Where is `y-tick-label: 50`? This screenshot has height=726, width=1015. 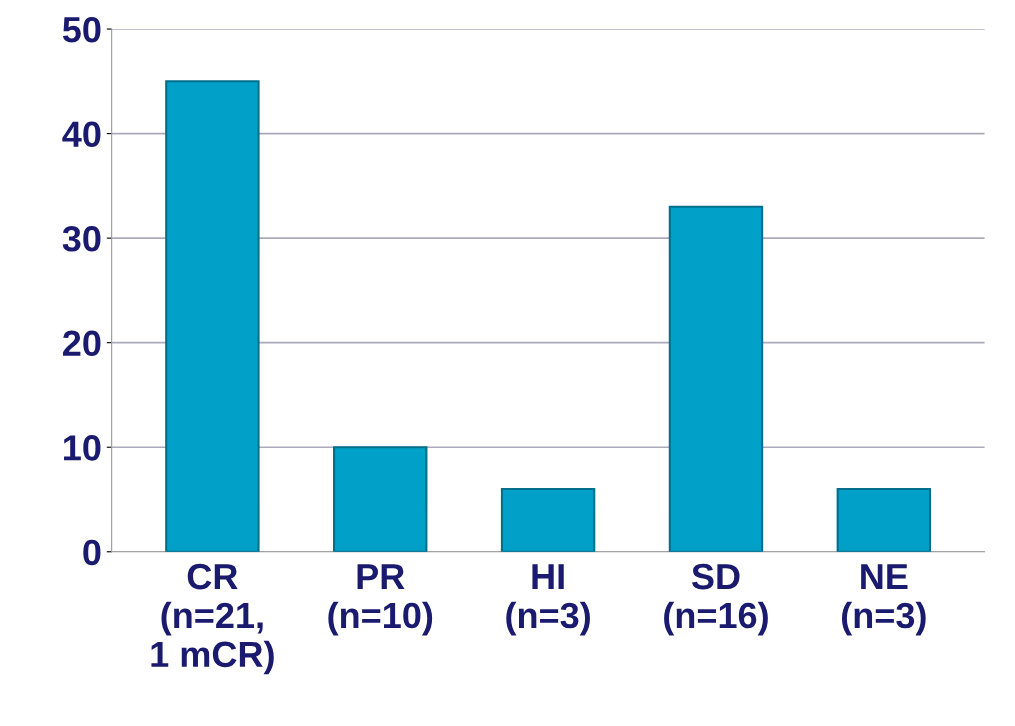
y-tick-label: 50 is located at coordinates (81, 29).